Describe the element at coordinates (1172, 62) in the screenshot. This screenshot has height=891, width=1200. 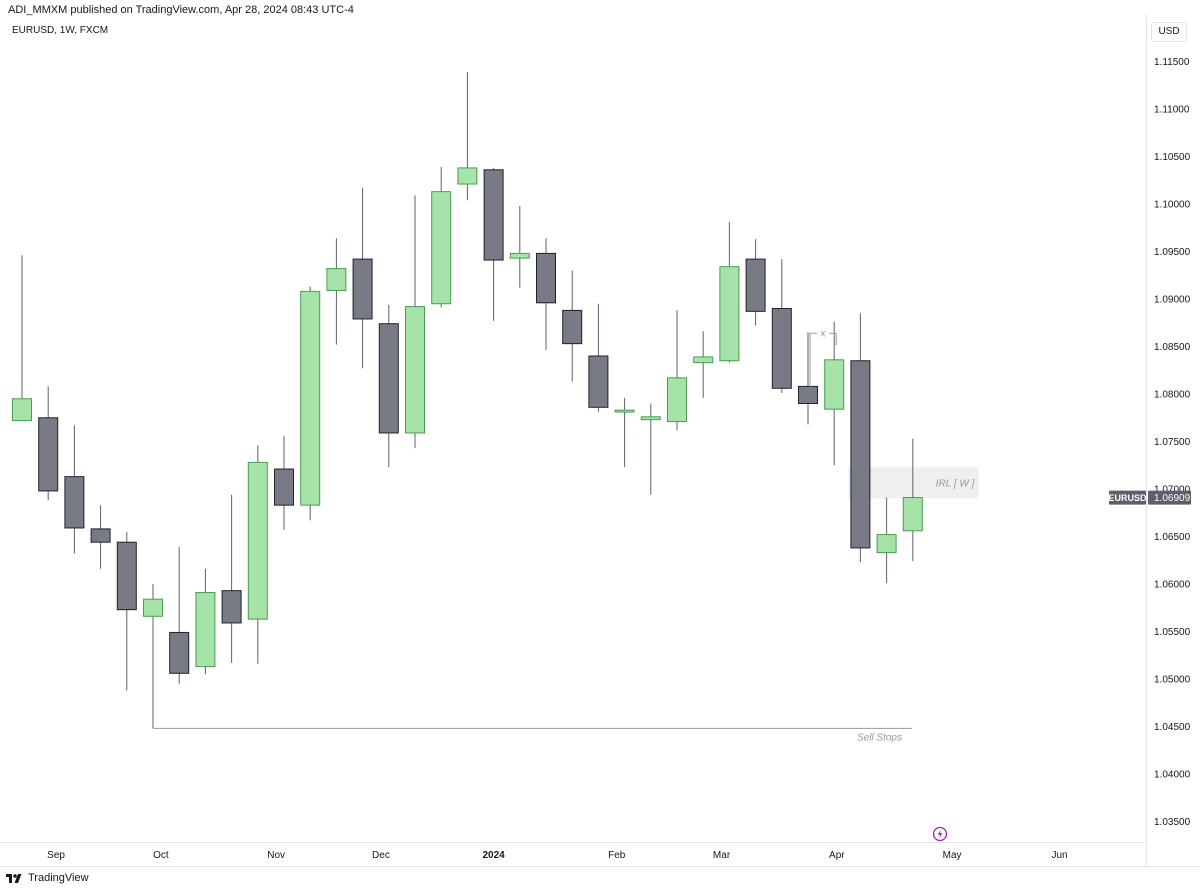
I see `price-tick-label: 1.11500` at that location.